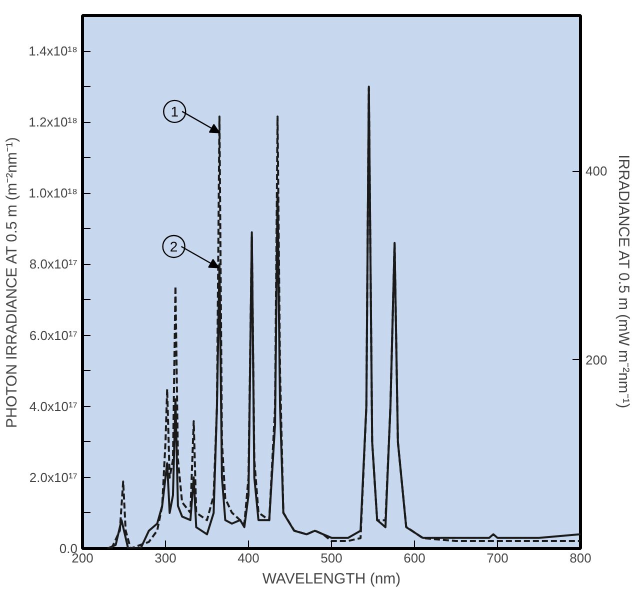 Image resolution: width=635 pixels, height=590 pixels. What do you see at coordinates (581, 558) in the screenshot?
I see `x-tick-label: 800` at bounding box center [581, 558].